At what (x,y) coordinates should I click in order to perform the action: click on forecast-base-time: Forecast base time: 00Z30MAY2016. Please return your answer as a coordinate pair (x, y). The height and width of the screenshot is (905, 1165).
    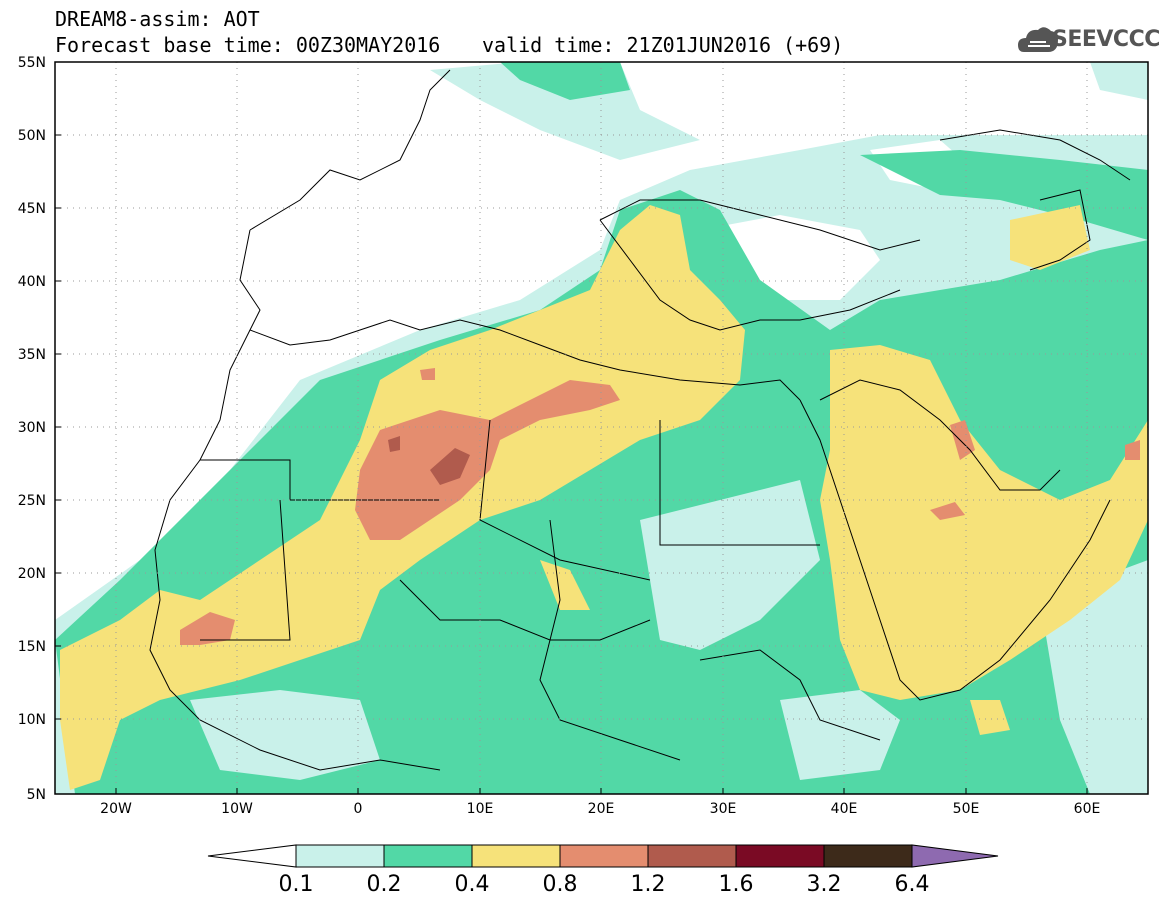
    Looking at the image, I should click on (248, 45).